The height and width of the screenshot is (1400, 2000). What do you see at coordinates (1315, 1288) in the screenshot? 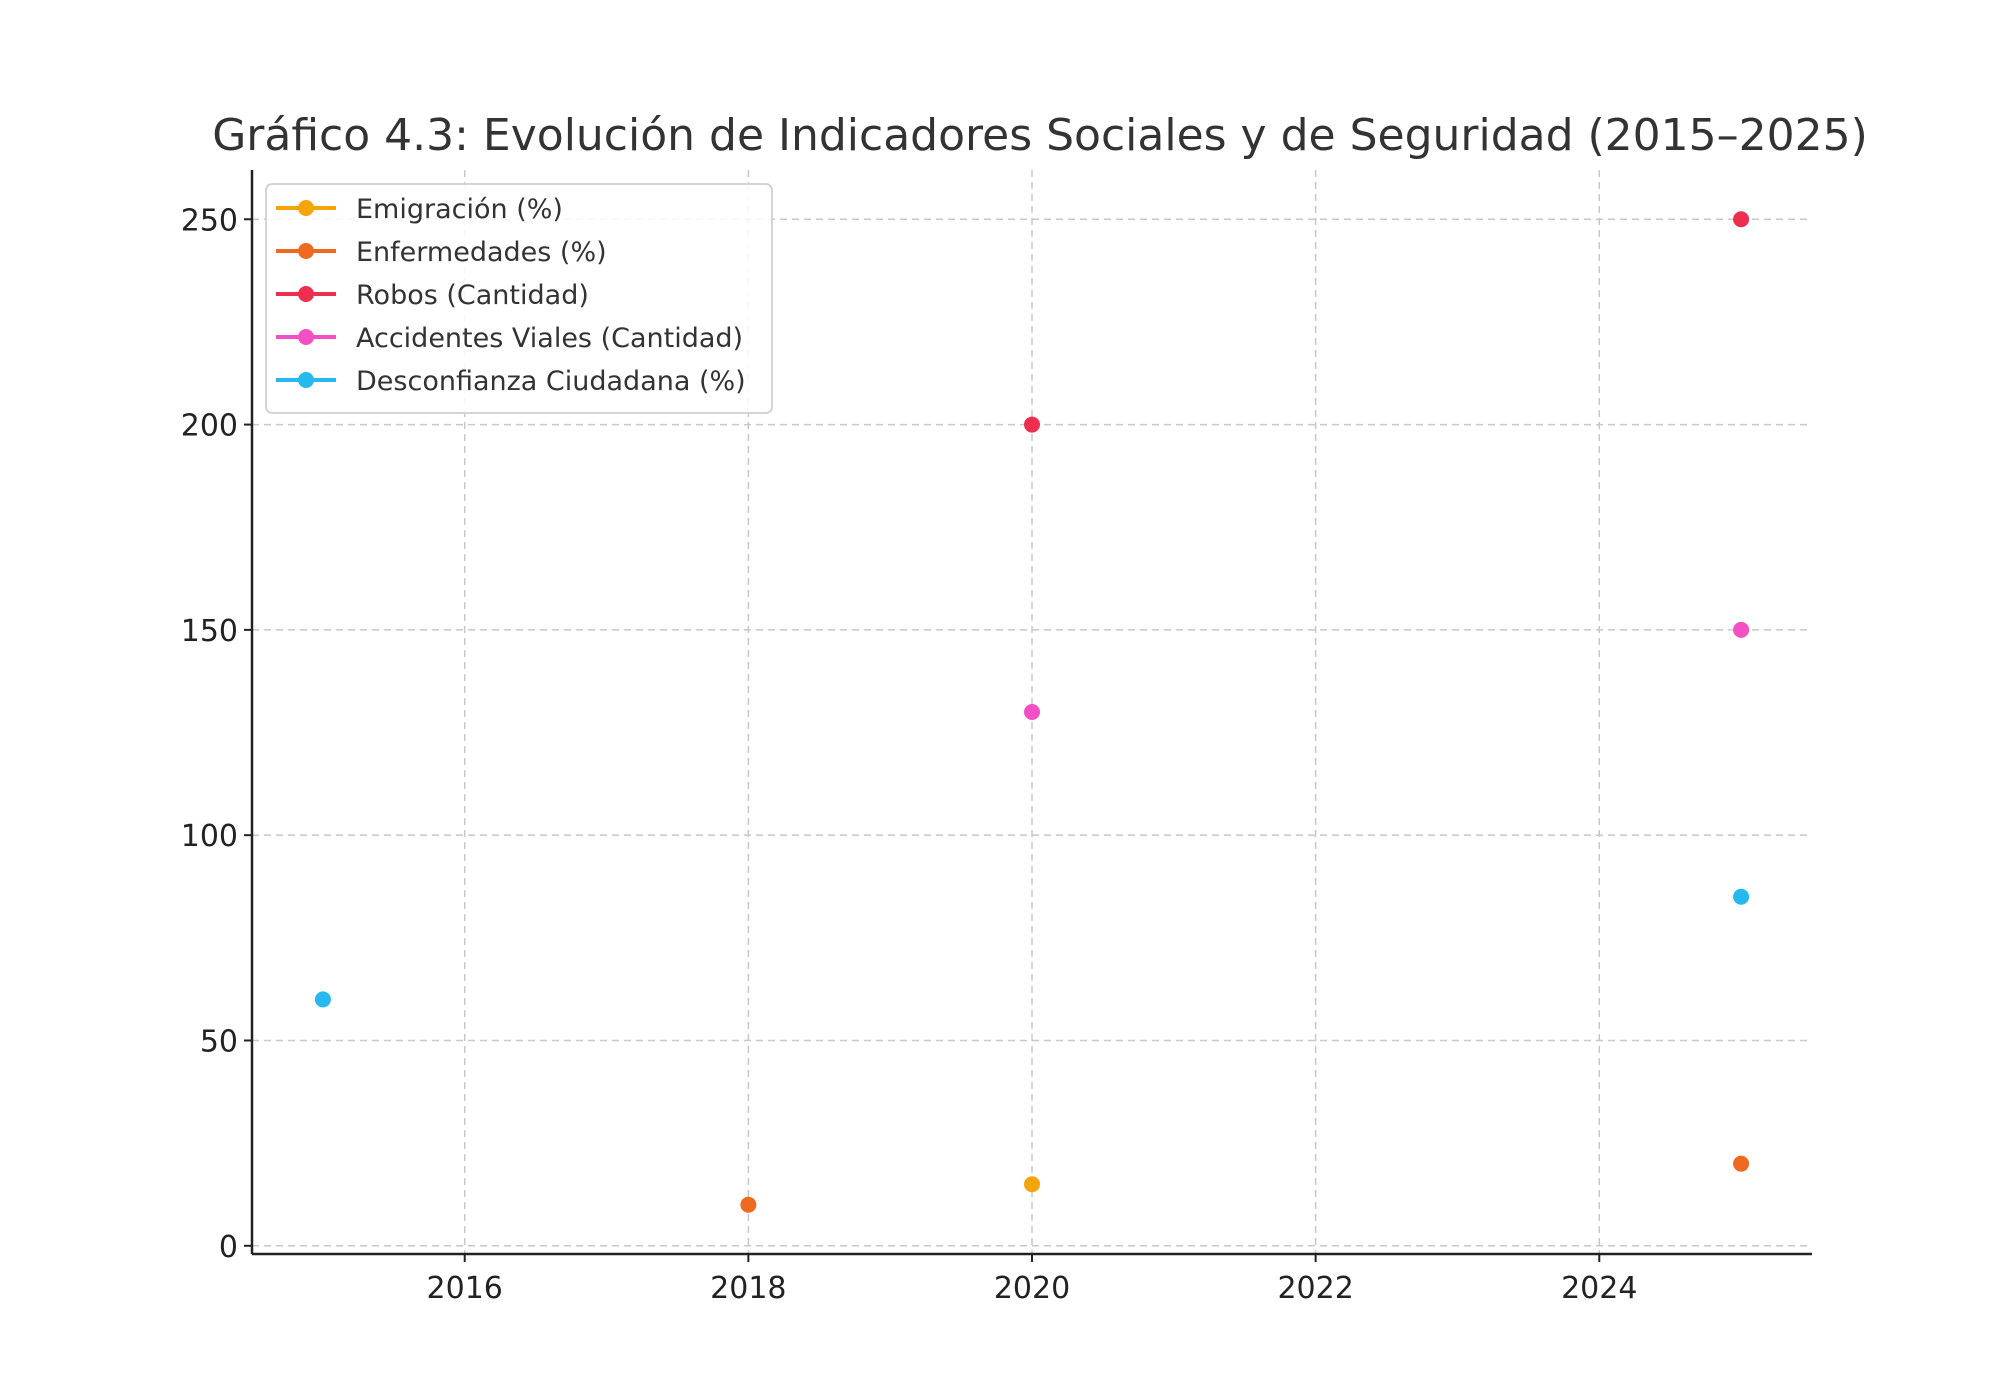
I see `x-tick-label: 2022` at bounding box center [1315, 1288].